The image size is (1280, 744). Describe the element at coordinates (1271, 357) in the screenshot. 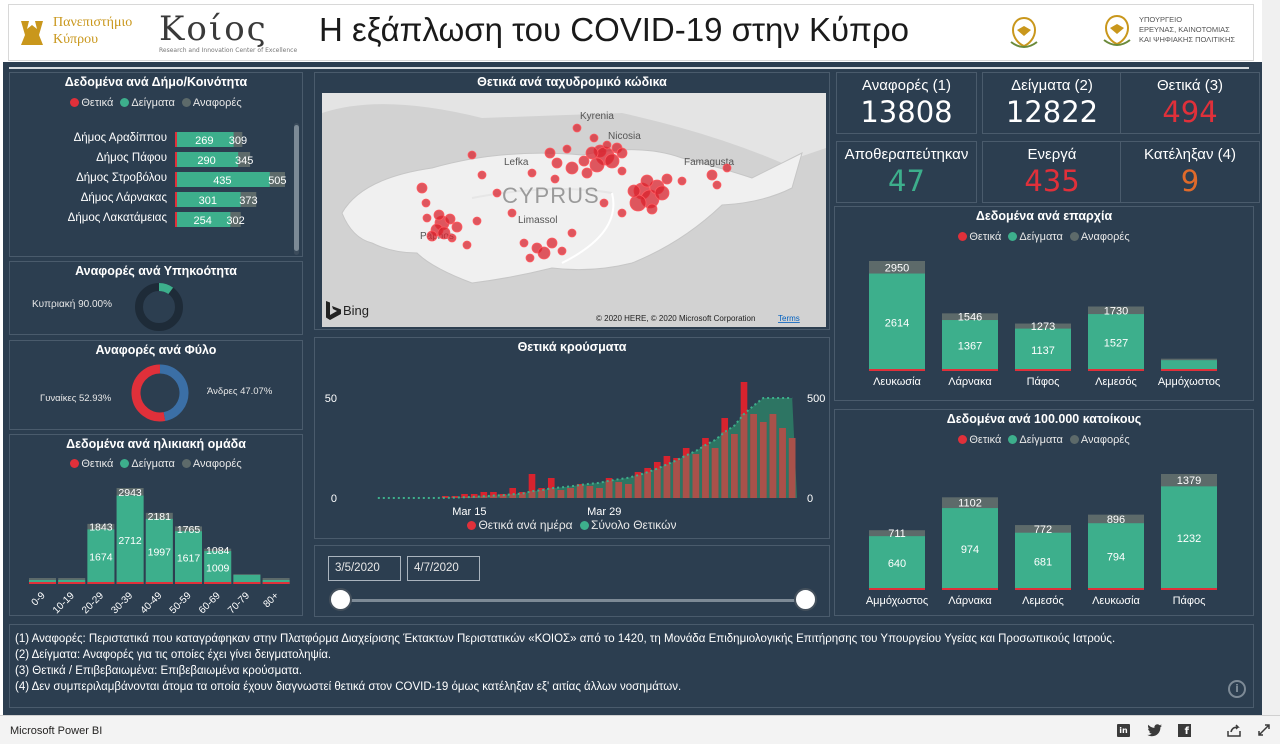

I see `page-scrollbar` at that location.